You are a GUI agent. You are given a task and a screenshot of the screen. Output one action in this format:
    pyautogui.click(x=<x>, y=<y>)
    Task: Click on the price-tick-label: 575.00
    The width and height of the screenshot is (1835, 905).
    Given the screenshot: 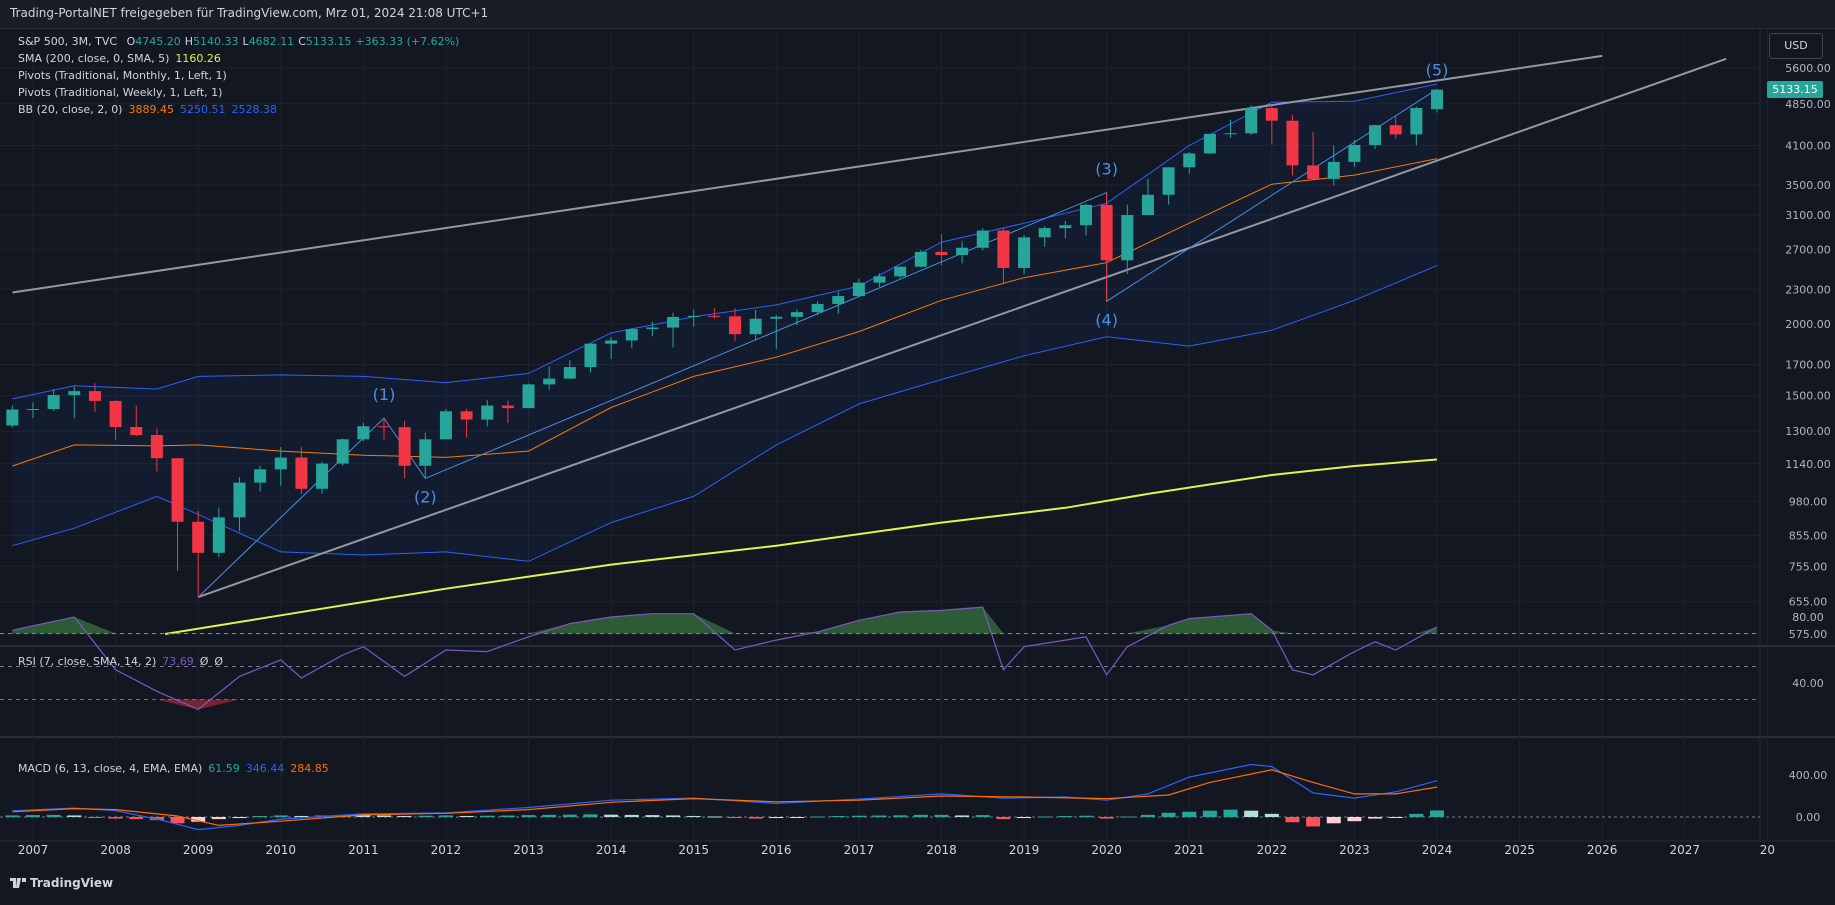 What is the action you would take?
    pyautogui.click(x=1808, y=634)
    